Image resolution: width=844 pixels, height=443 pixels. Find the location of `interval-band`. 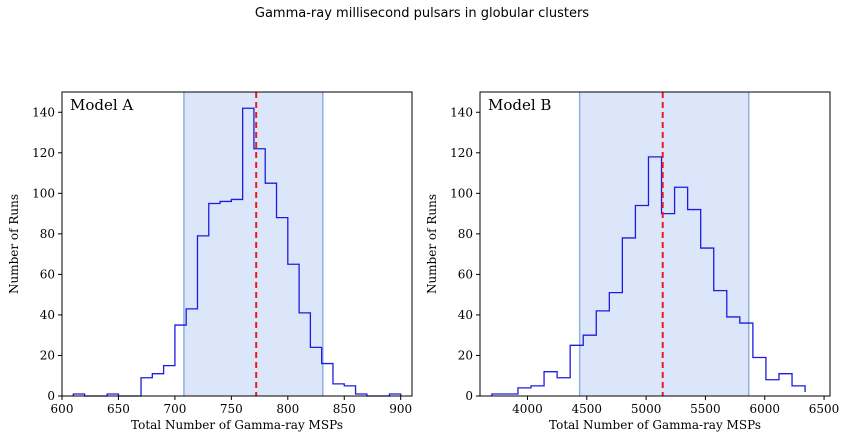

interval-band is located at coordinates (664, 244).